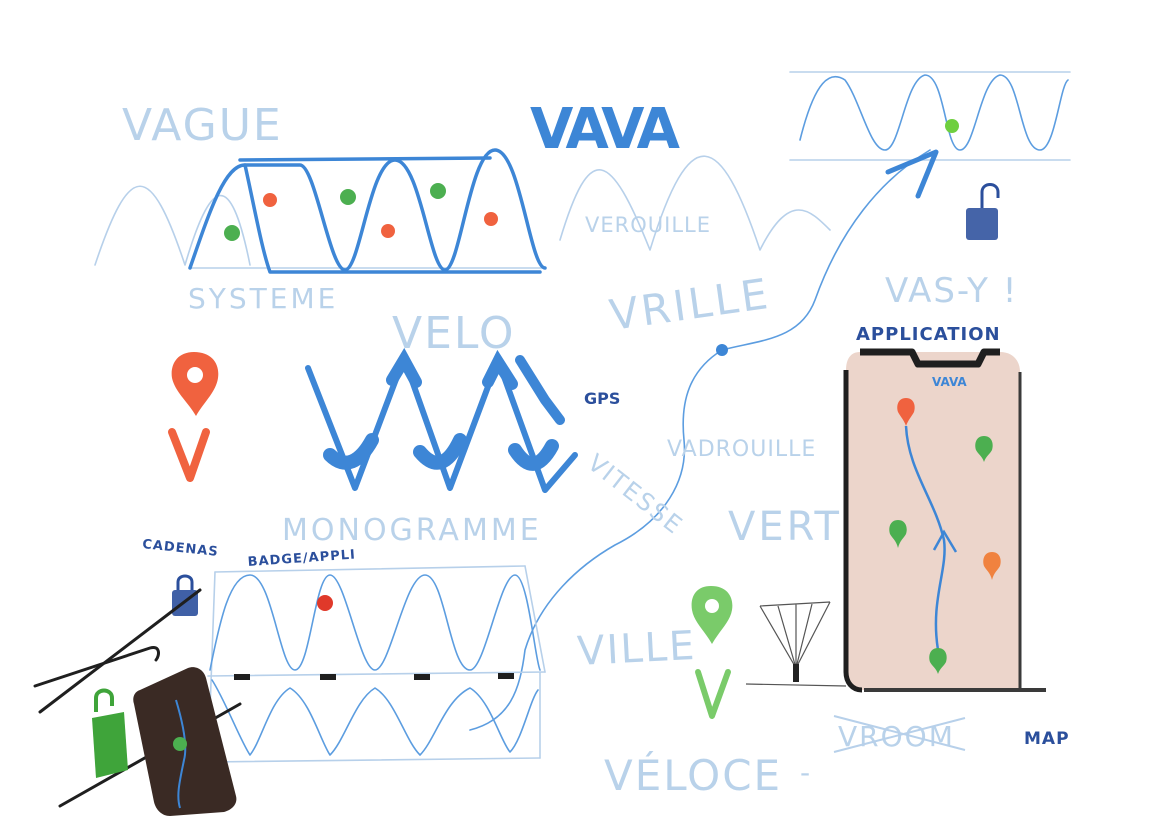 Image resolution: width=1167 pixels, height=825 pixels. What do you see at coordinates (713, 694) in the screenshot?
I see `v-letter-green` at bounding box center [713, 694].